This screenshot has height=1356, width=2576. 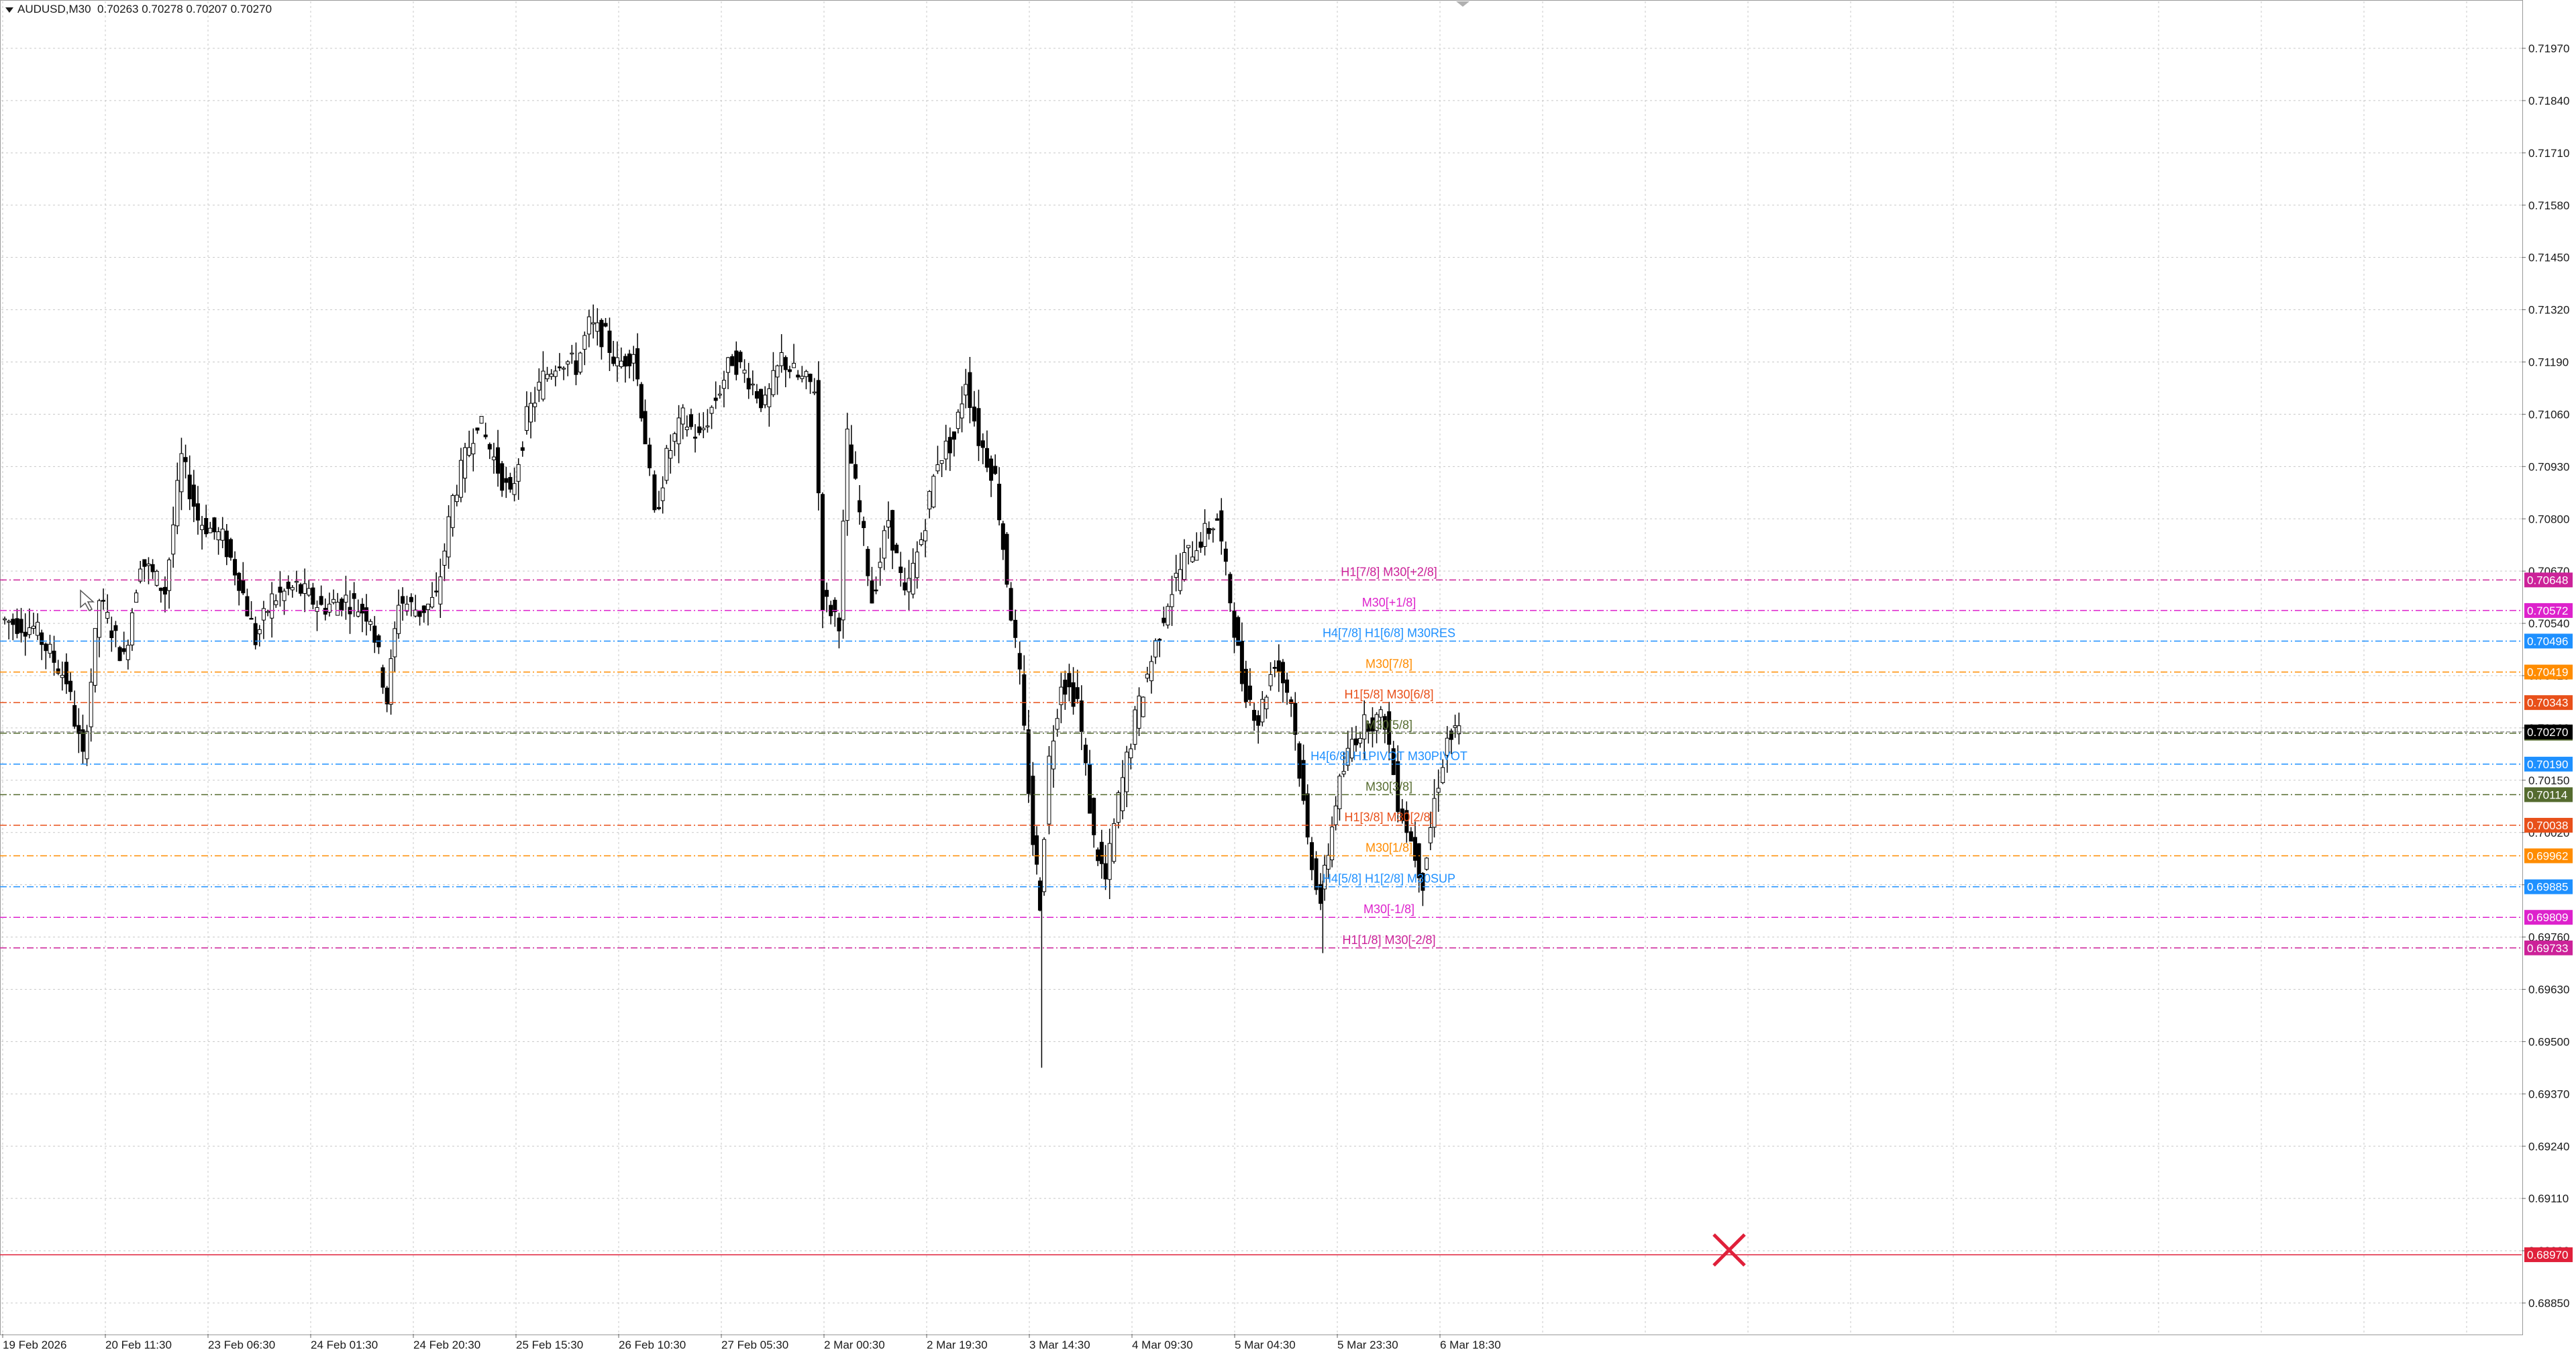 I want to click on dropdown-triangle-icon, so click(x=9, y=10).